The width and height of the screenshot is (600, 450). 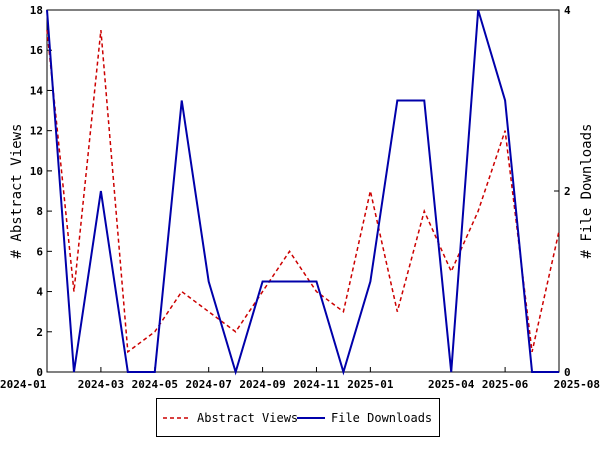 I want to click on left-tick-label: 8, so click(x=39, y=211).